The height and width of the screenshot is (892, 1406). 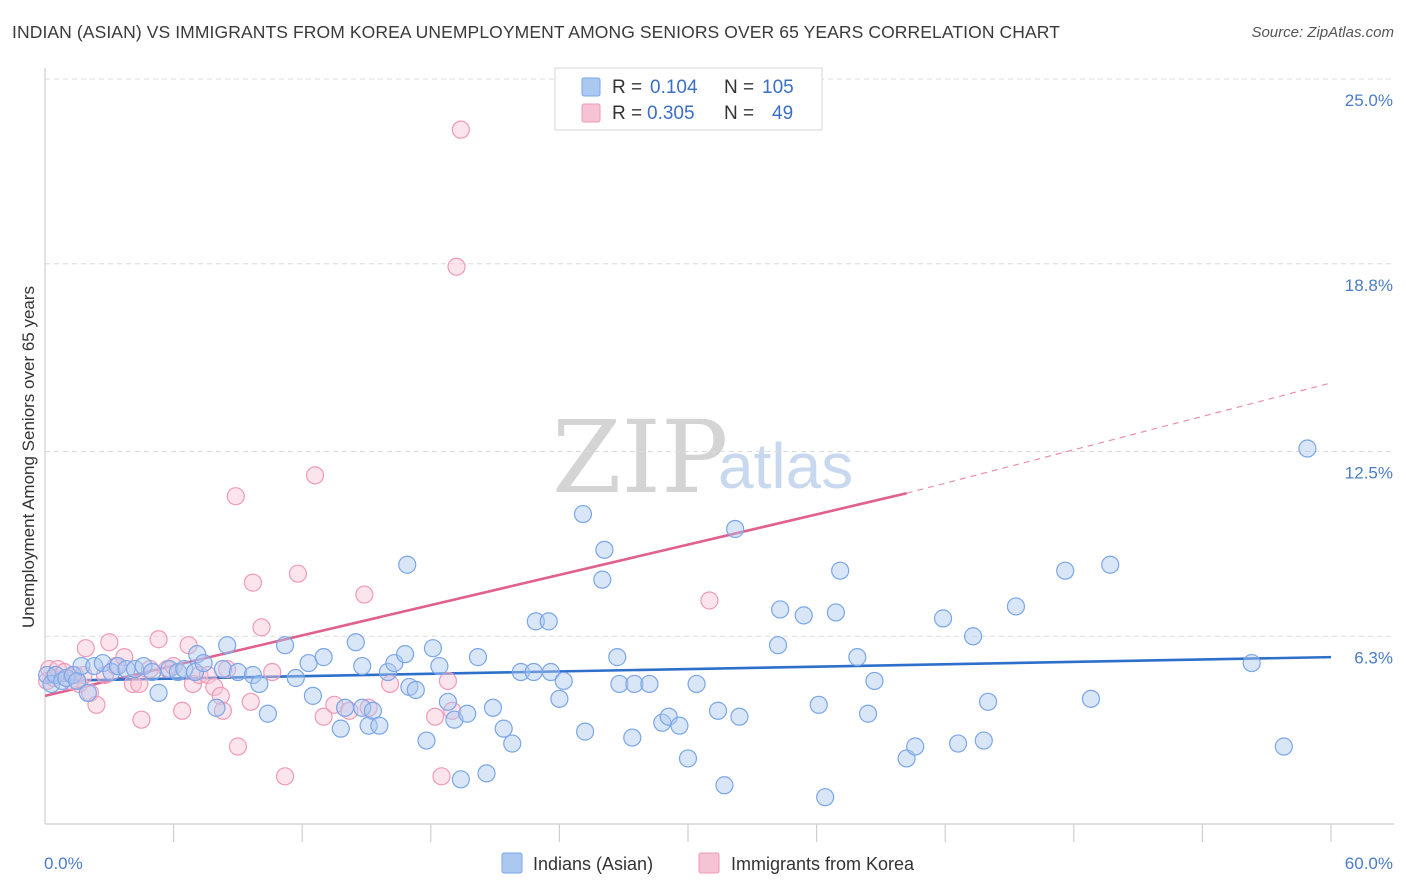 What do you see at coordinates (778, 87) in the screenshot?
I see `legend-n-value-1: 105` at bounding box center [778, 87].